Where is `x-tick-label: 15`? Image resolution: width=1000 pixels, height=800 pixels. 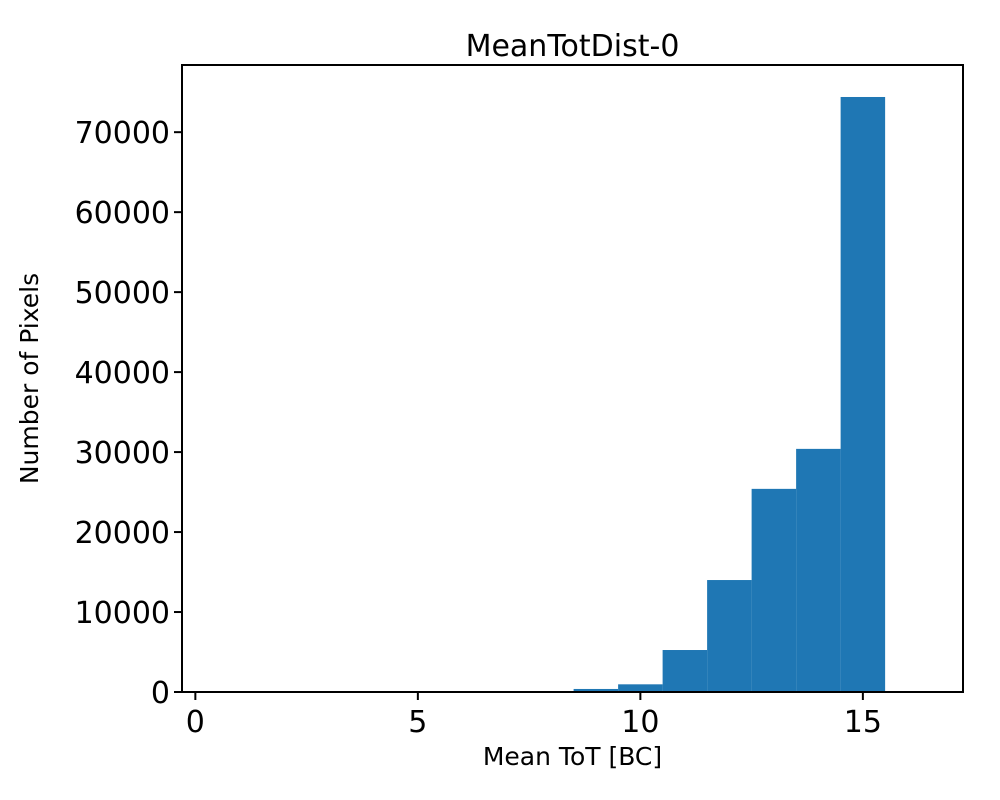
x-tick-label: 15 is located at coordinates (863, 722).